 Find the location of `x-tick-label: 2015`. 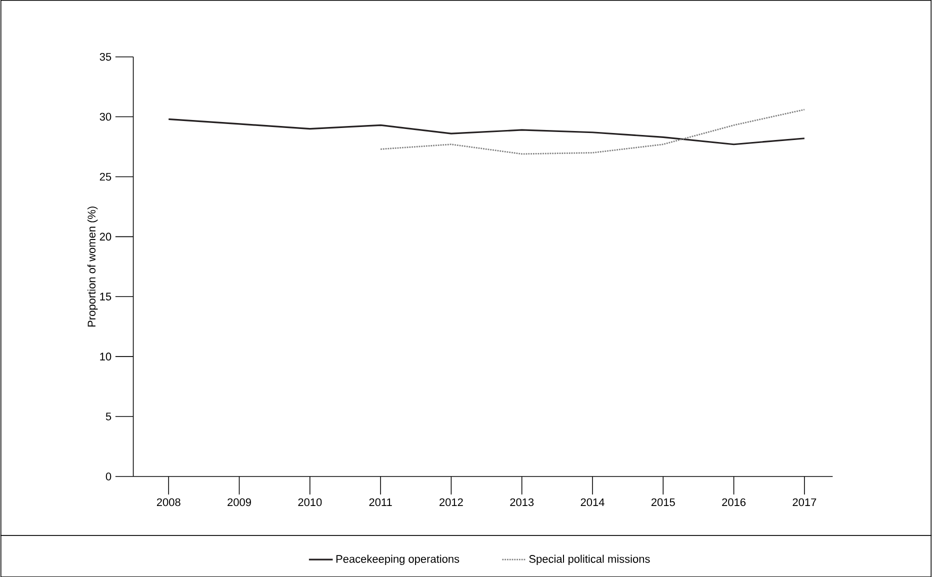

x-tick-label: 2015 is located at coordinates (663, 502).